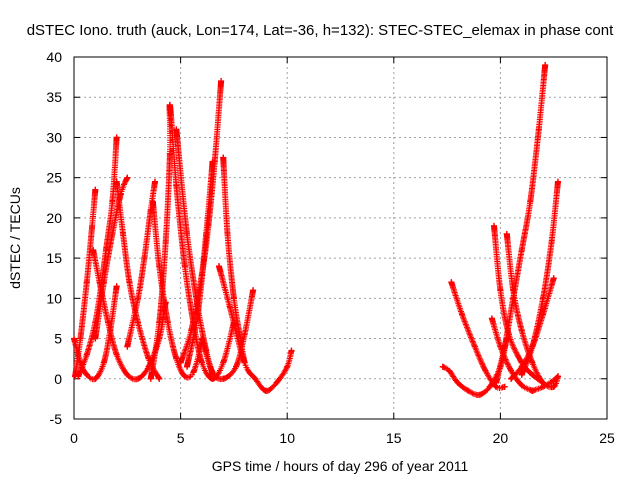 This screenshot has width=640, height=480. What do you see at coordinates (74, 438) in the screenshot?
I see `x-tick-label-0: 0` at bounding box center [74, 438].